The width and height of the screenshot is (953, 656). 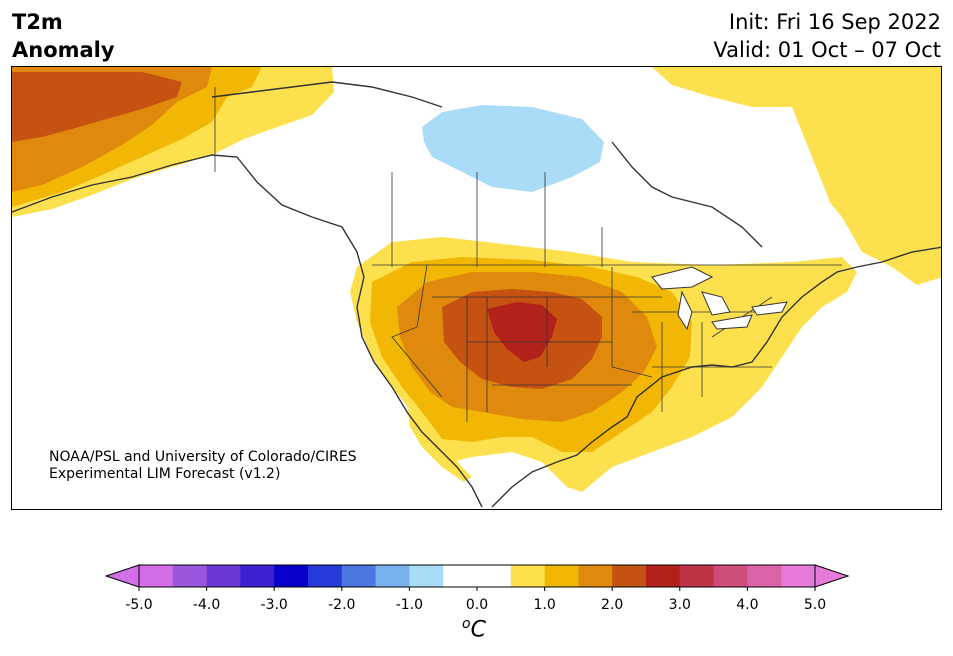 What do you see at coordinates (63, 36) in the screenshot?
I see `figure-title: T2m Anomaly` at bounding box center [63, 36].